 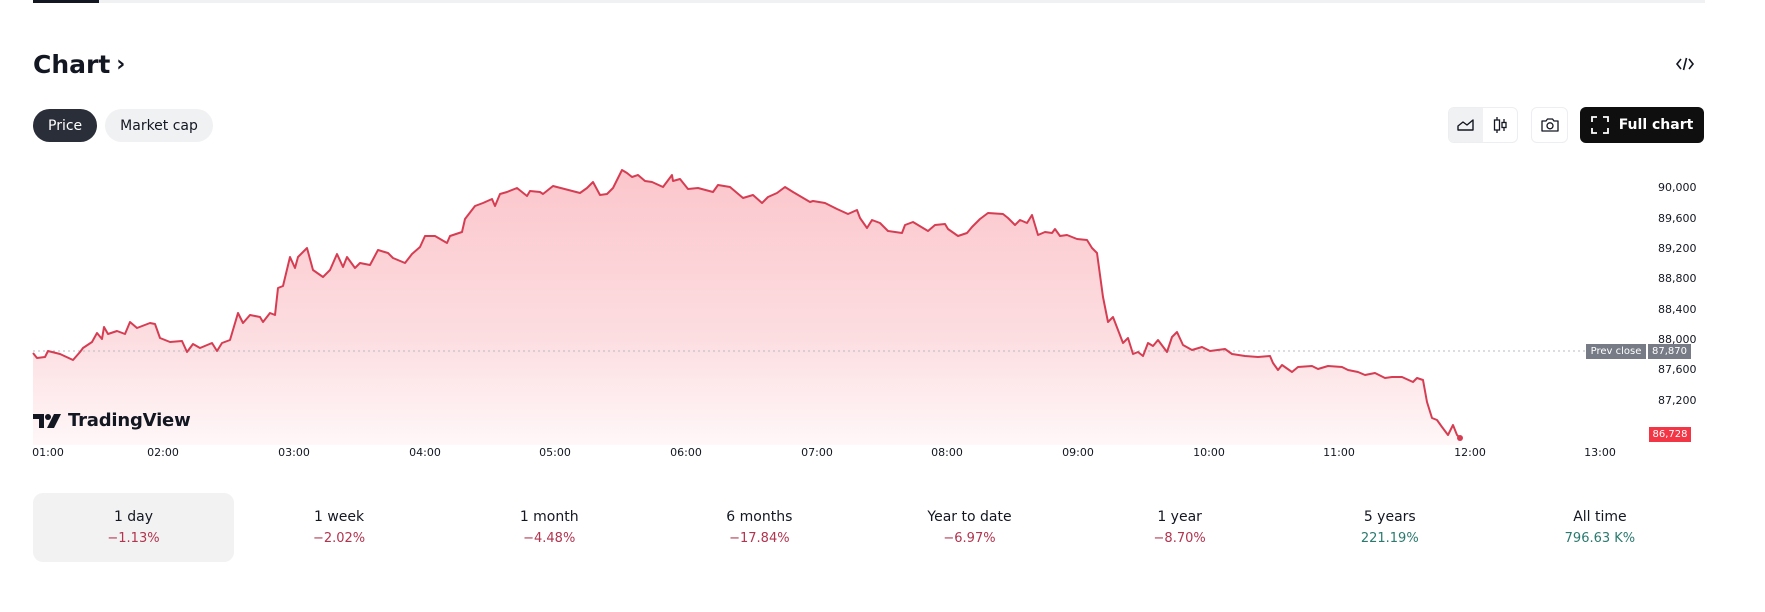 I want to click on period-label: 6 months, so click(x=759, y=517).